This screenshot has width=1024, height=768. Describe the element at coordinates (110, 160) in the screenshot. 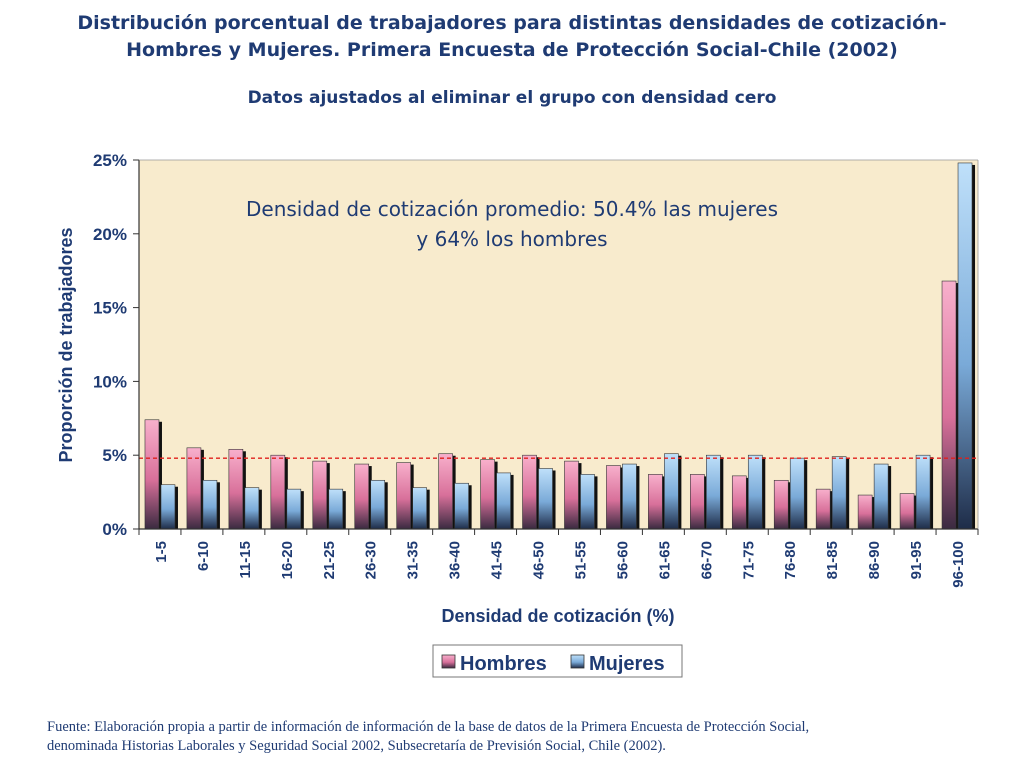

I see `y-tick-label: 25%` at that location.